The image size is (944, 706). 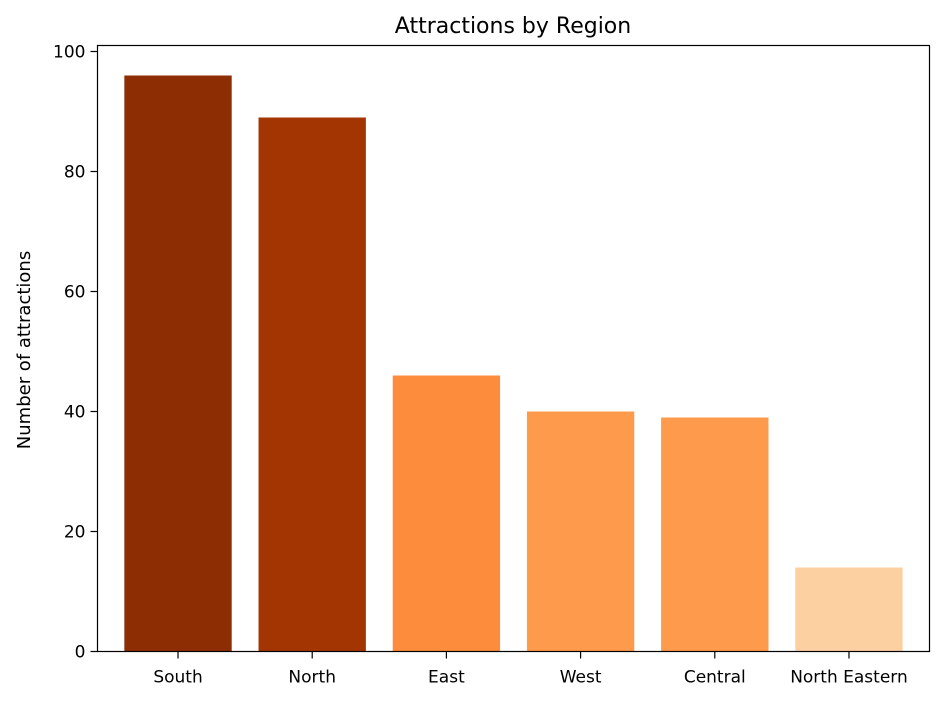 What do you see at coordinates (446, 678) in the screenshot?
I see `x-tick-label: East` at bounding box center [446, 678].